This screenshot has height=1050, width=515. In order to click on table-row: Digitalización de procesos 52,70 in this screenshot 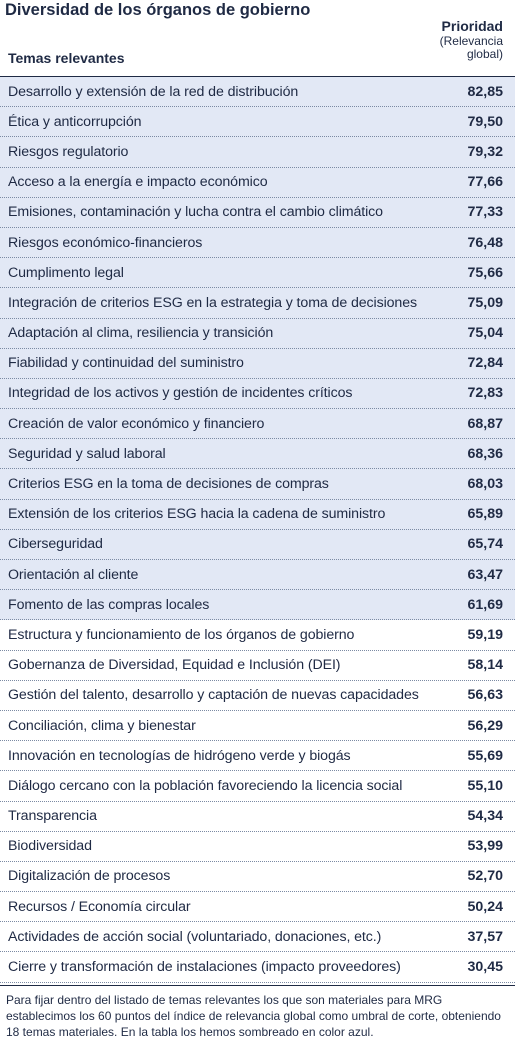, I will do `click(257, 877)`.